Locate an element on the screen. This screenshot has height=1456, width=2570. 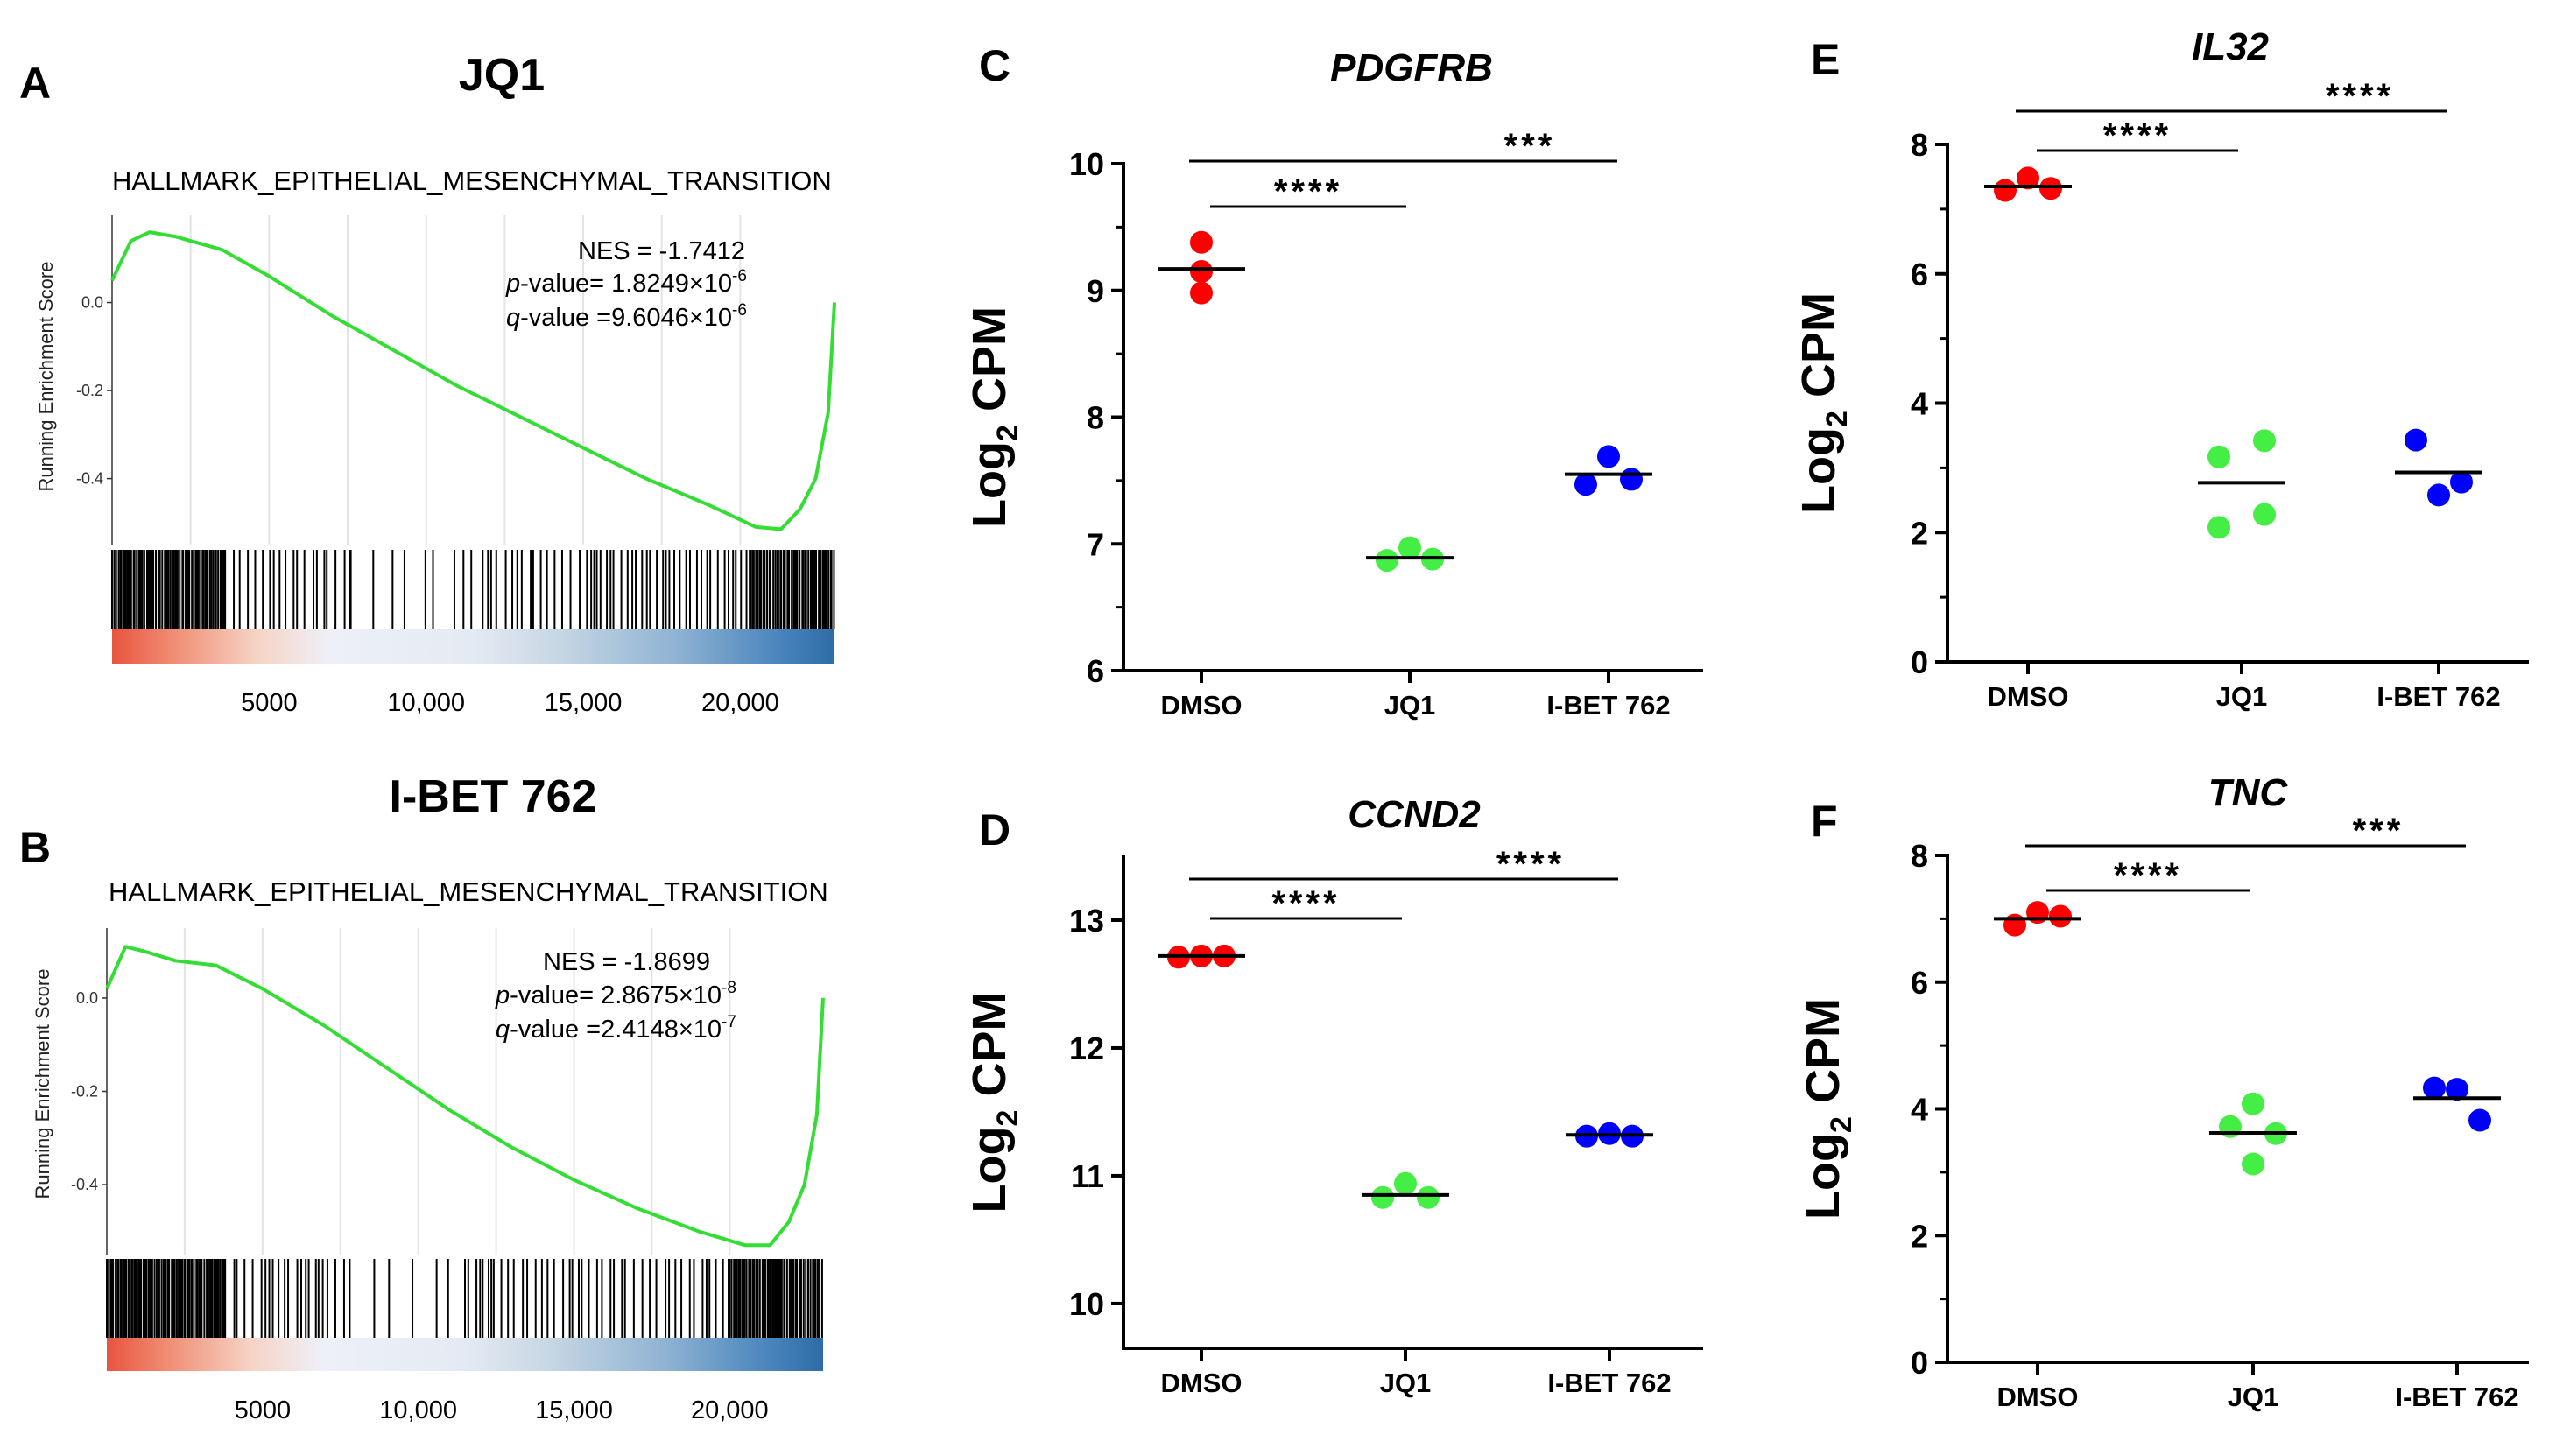
panel-label-c: C is located at coordinates (994, 65).